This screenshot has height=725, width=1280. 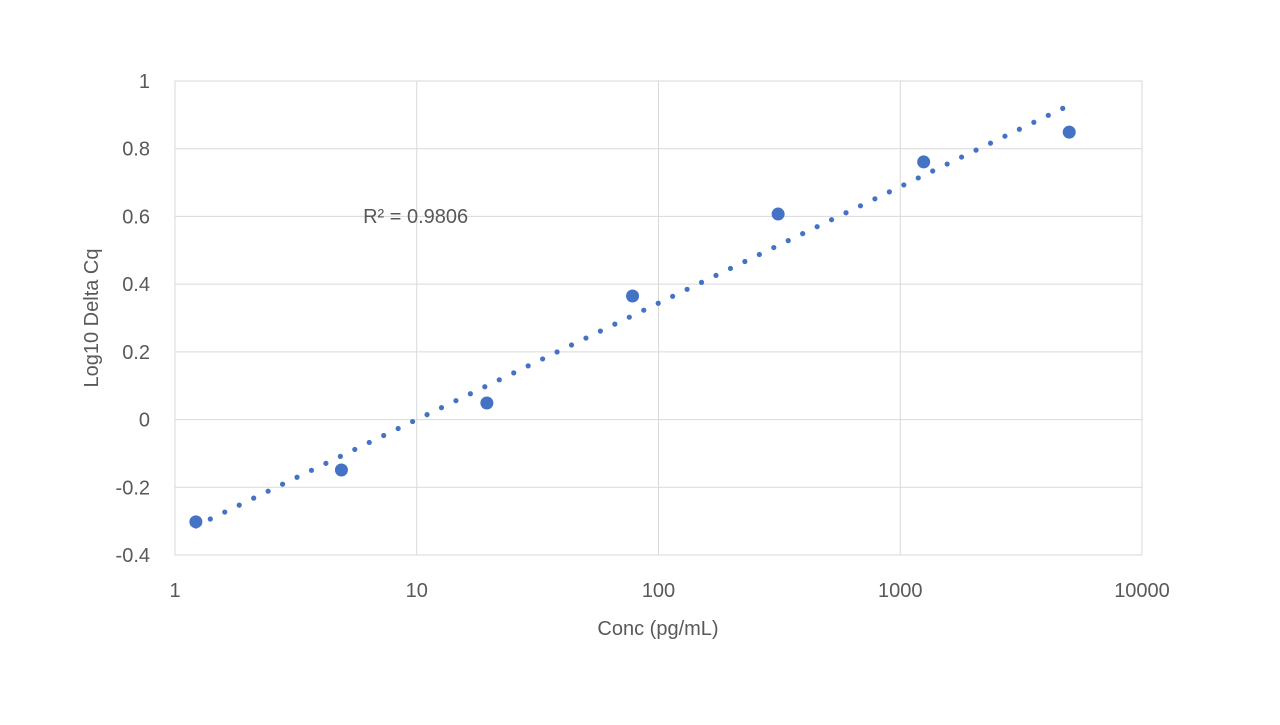 I want to click on x-tick-label: 1000, so click(x=900, y=591).